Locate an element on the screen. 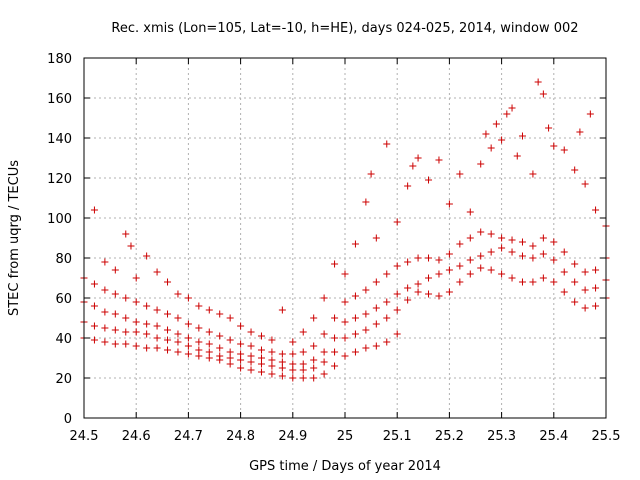  y-tick-label: 180 is located at coordinates (59, 59).